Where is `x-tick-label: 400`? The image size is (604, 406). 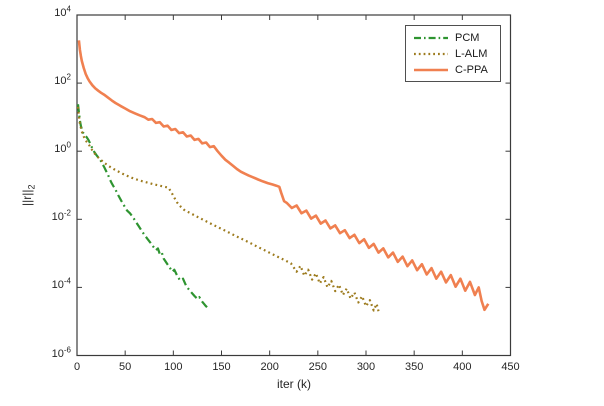 x-tick-label: 400 is located at coordinates (462, 367).